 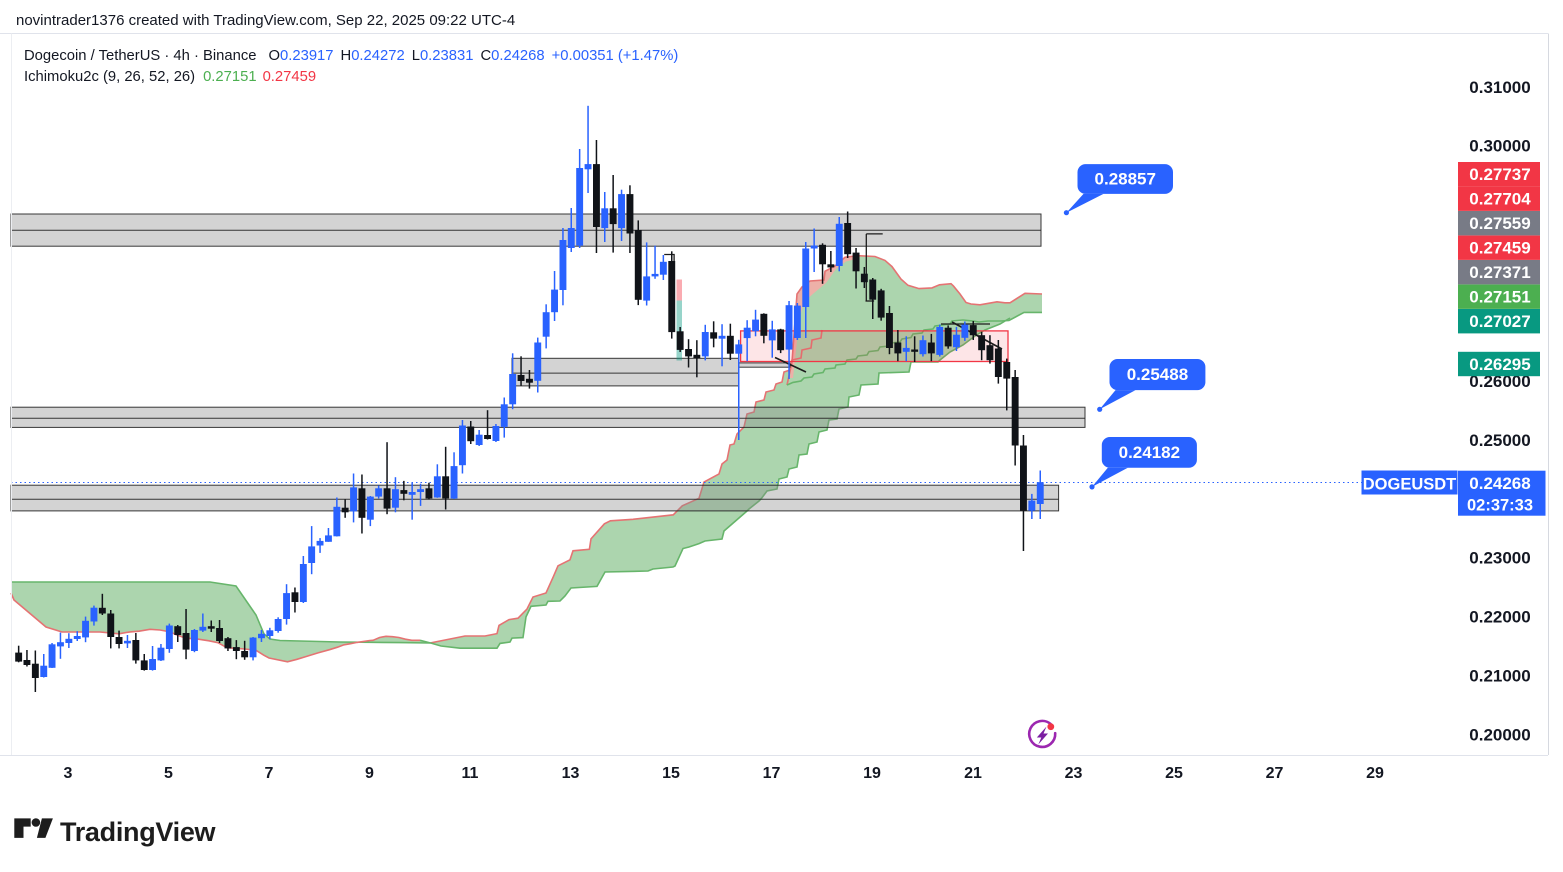 What do you see at coordinates (973, 773) in the screenshot?
I see `svg-text: 21` at bounding box center [973, 773].